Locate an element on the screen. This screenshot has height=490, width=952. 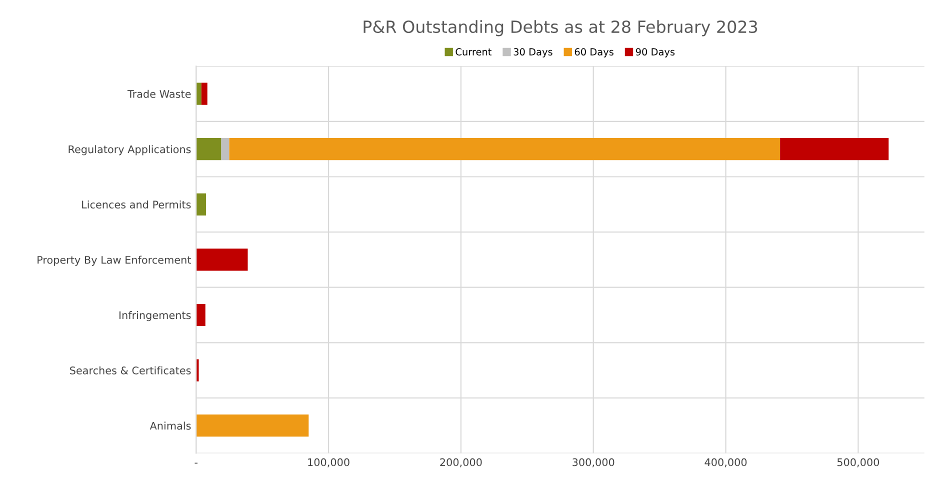
x-tick-label: 300,000 is located at coordinates (593, 463).